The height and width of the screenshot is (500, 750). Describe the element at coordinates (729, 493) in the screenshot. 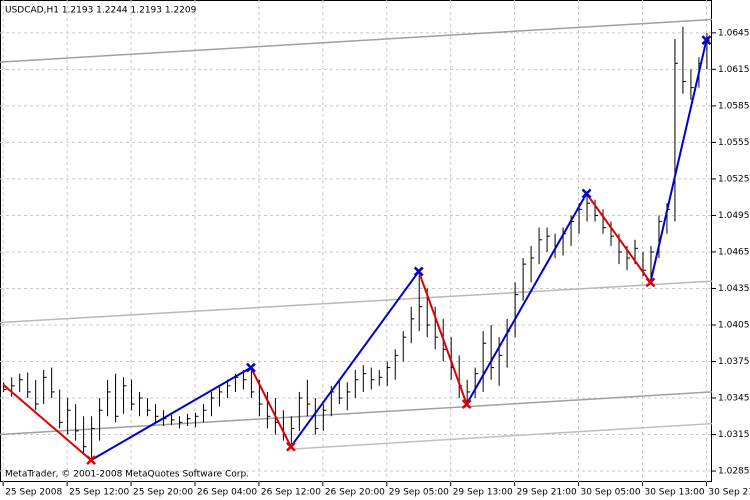

I see `x-tick-label: 30 Sep 21:00` at that location.